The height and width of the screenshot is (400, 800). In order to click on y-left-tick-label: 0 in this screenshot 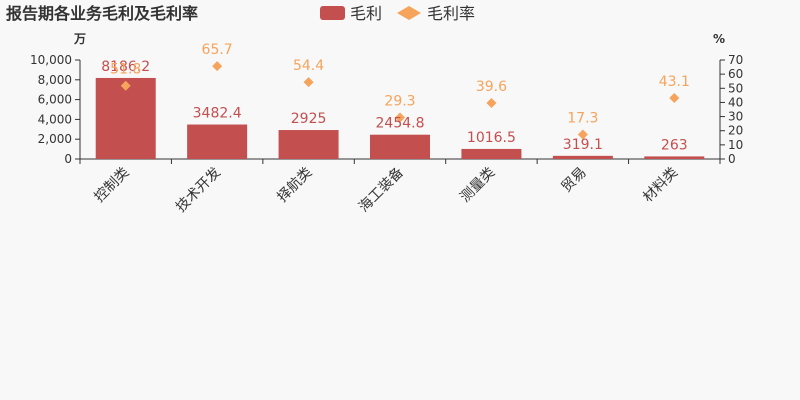, I will do `click(68, 159)`.